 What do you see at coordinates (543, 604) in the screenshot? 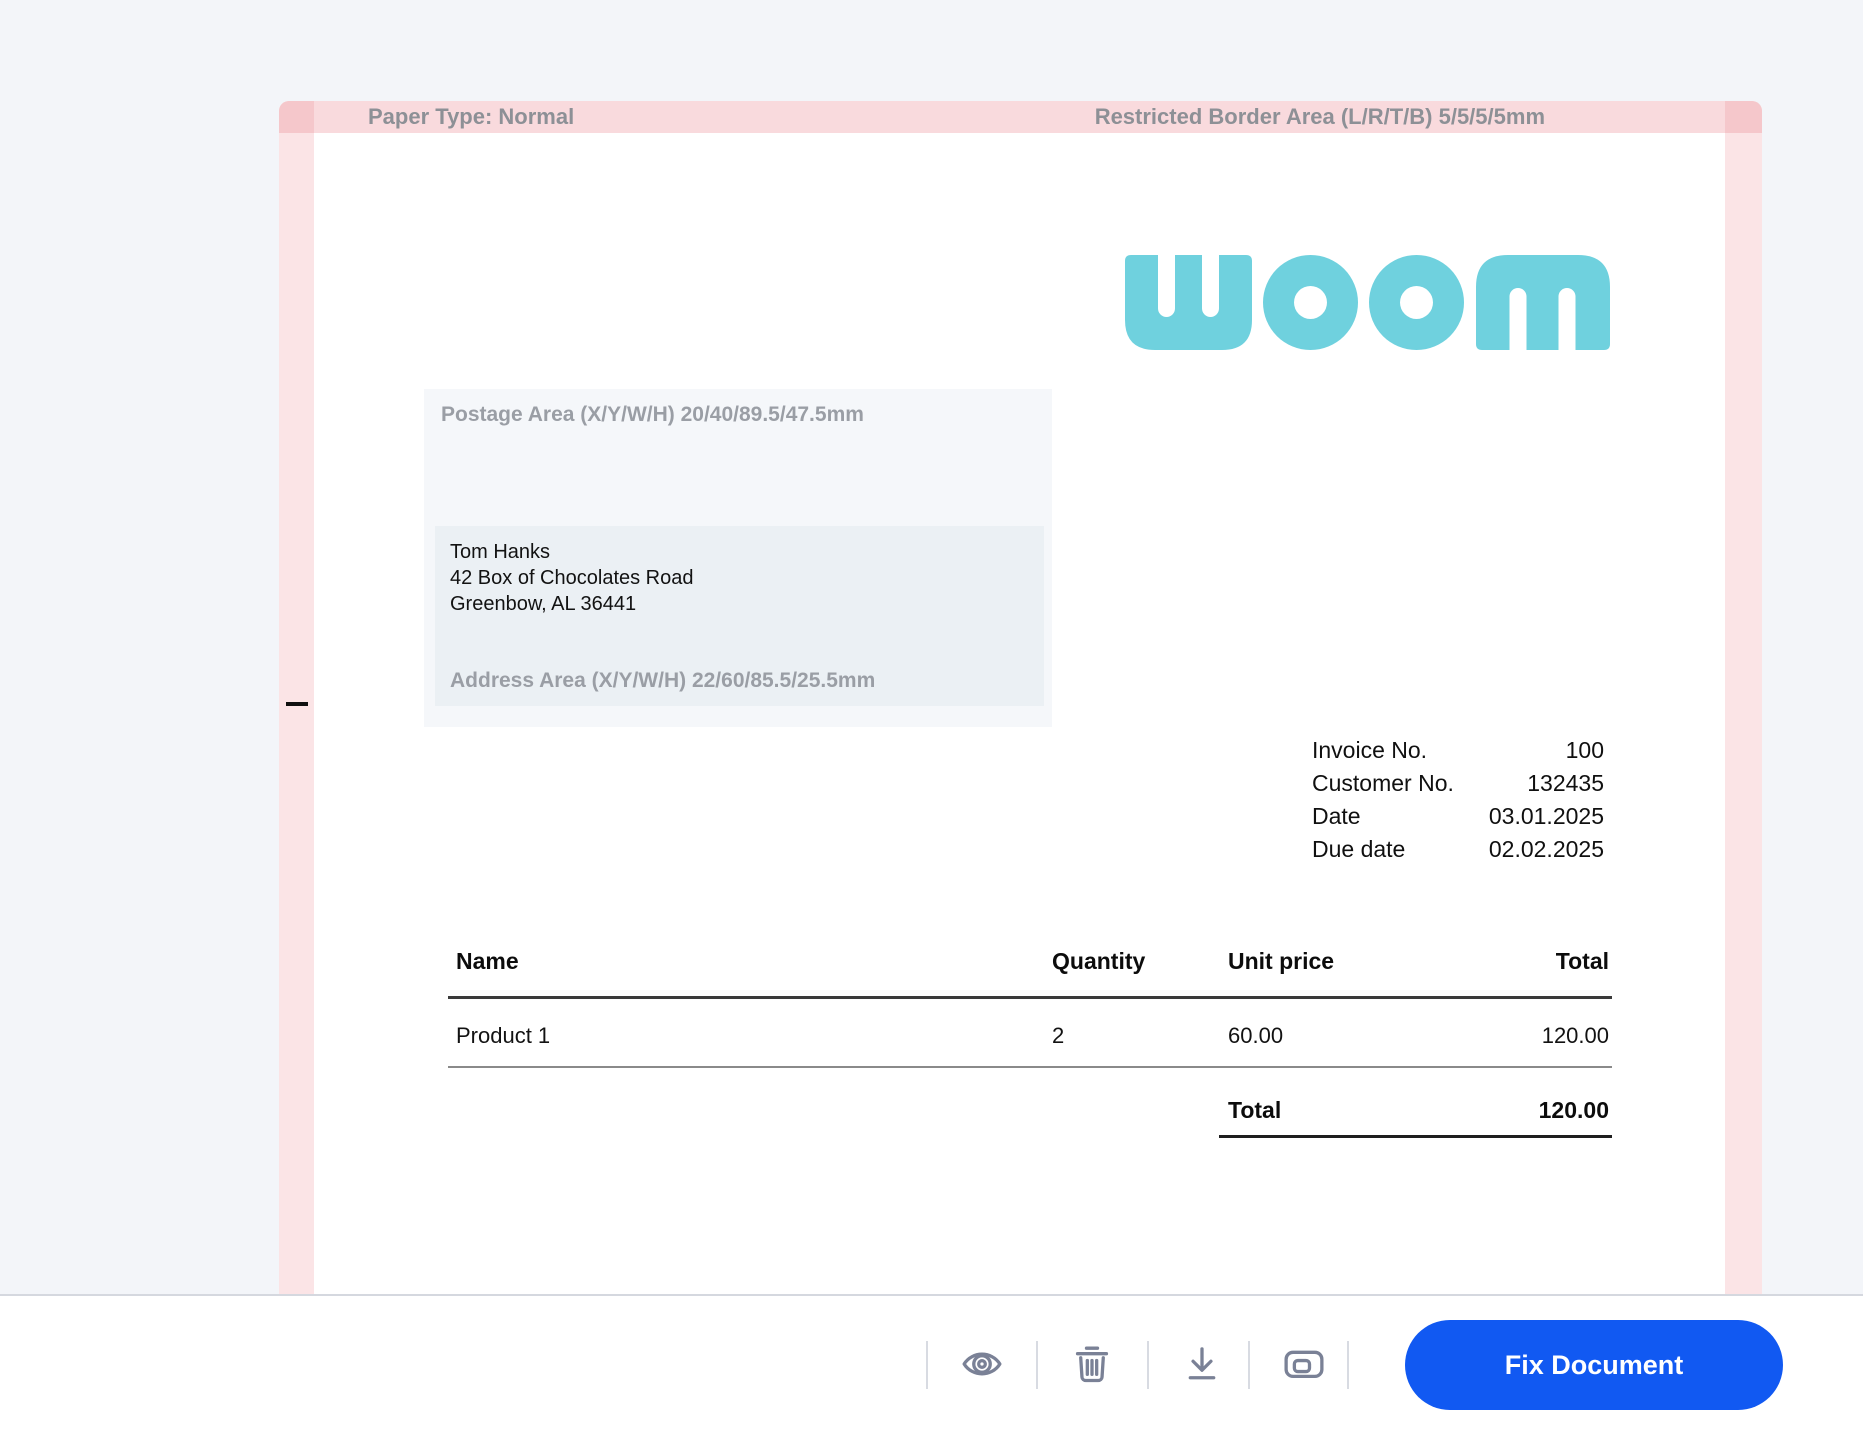
I see `recipient-city: Greenbow, AL 36441` at bounding box center [543, 604].